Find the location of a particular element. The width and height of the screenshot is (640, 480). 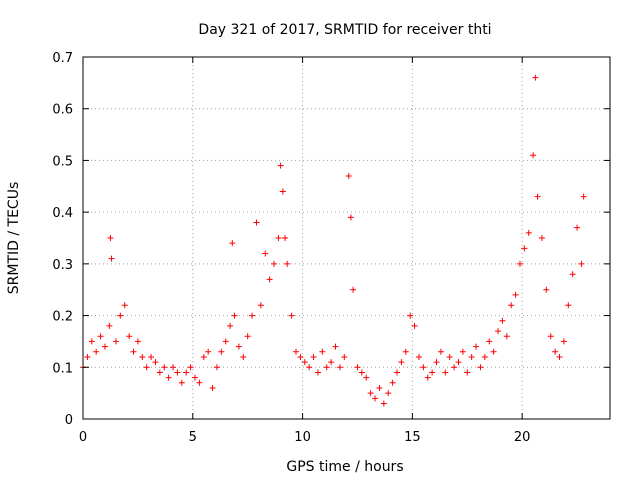

y-tick-label: 0 is located at coordinates (69, 420).